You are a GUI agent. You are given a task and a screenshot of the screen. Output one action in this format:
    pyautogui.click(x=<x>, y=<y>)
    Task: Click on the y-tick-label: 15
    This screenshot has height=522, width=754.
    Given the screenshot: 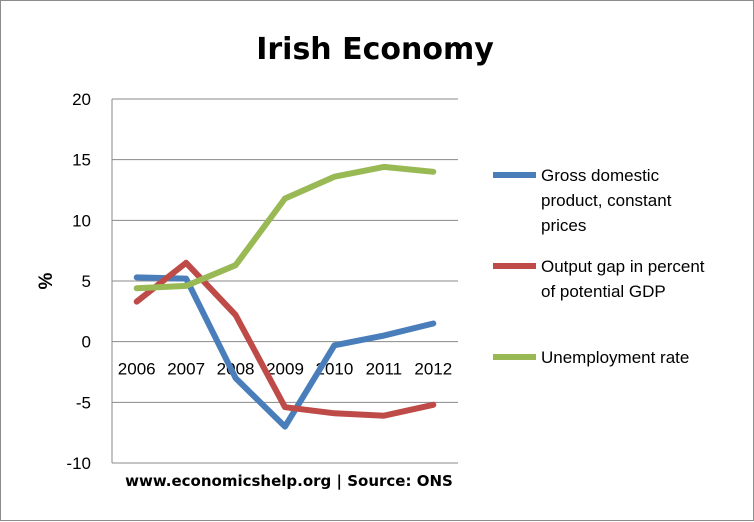 What is the action you would take?
    pyautogui.click(x=81, y=160)
    